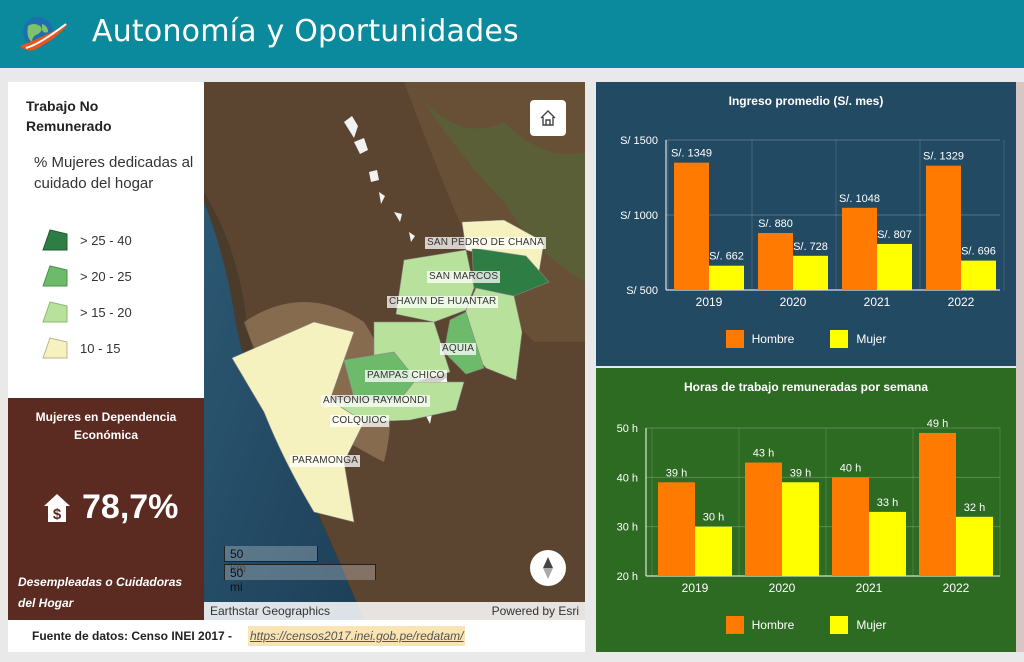  Describe the element at coordinates (485, 243) in the screenshot. I see `map-label: SAN PEDRO DE CHANA` at that location.